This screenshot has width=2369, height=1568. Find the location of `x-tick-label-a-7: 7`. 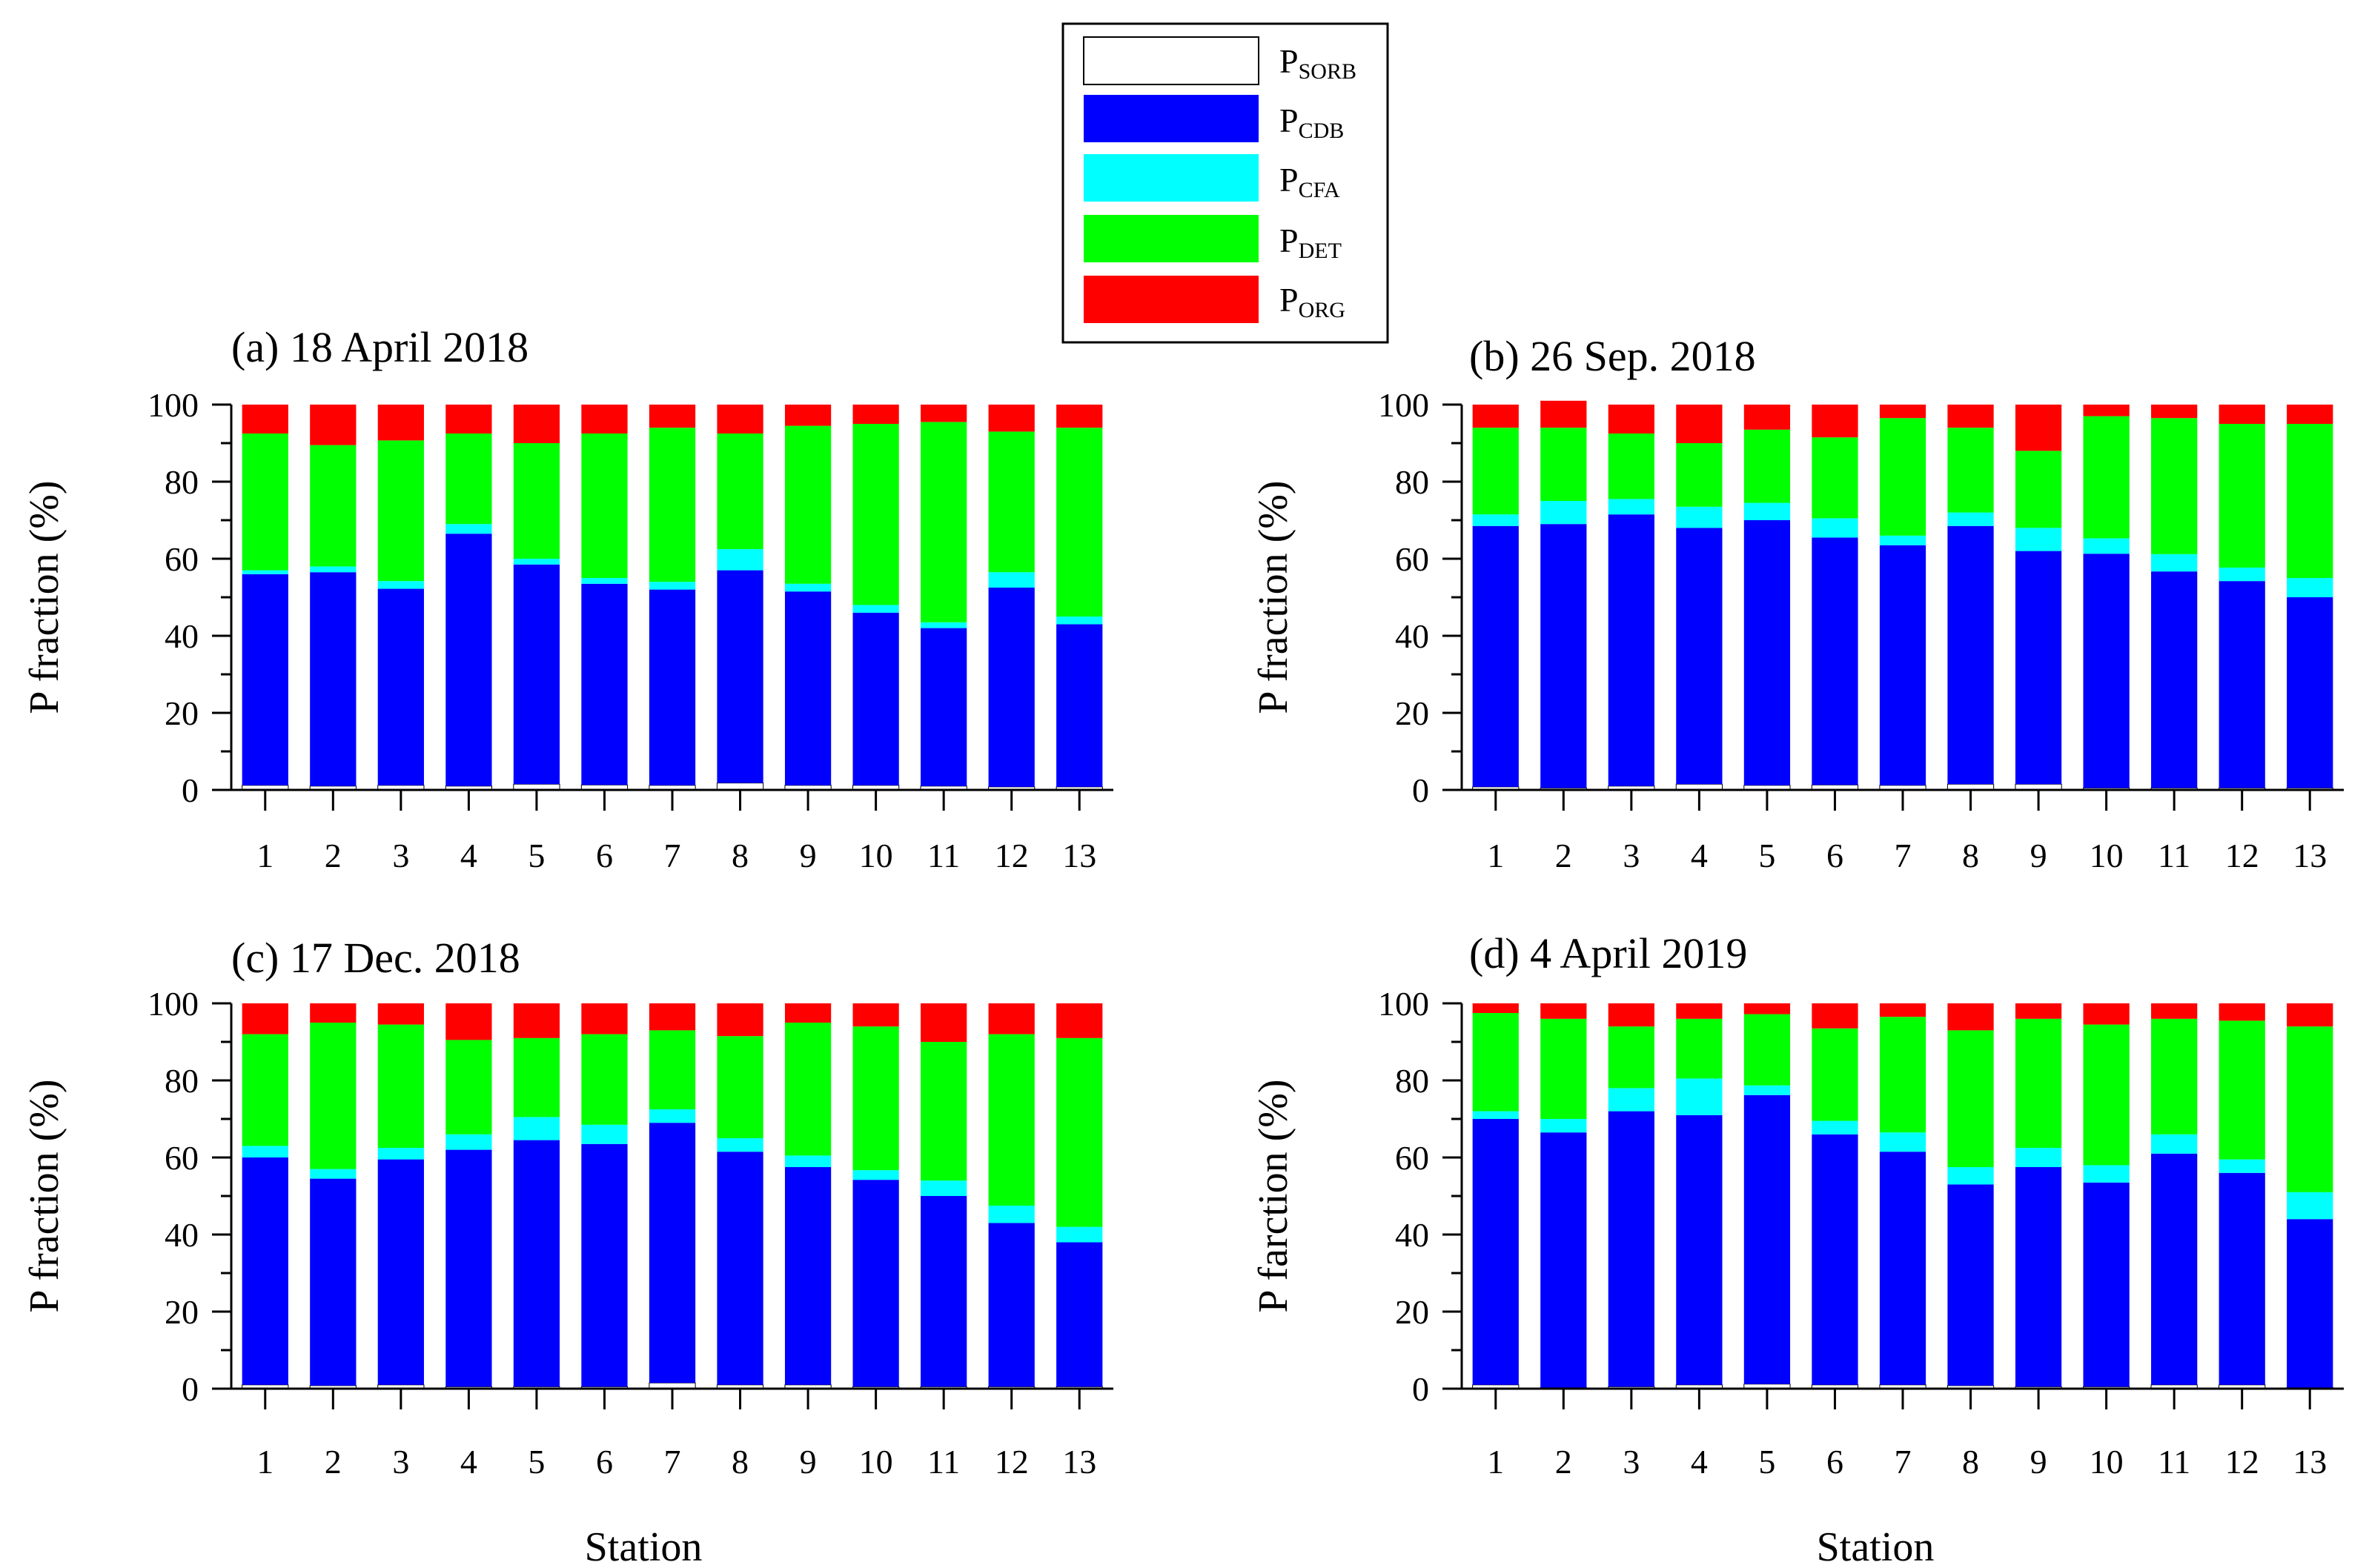

x-tick-label-a-7: 7 is located at coordinates (672, 855).